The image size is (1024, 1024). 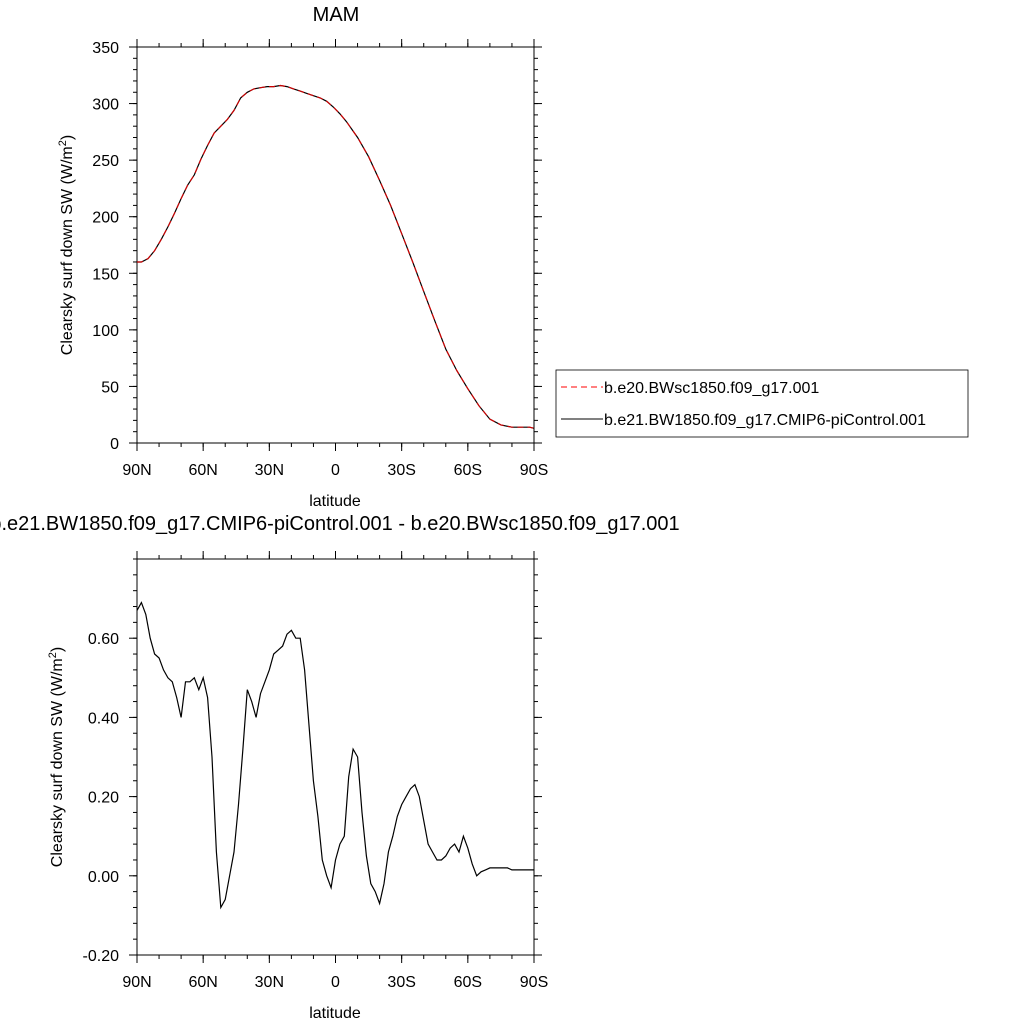 I want to click on y-tick-label: 150, so click(x=105, y=274).